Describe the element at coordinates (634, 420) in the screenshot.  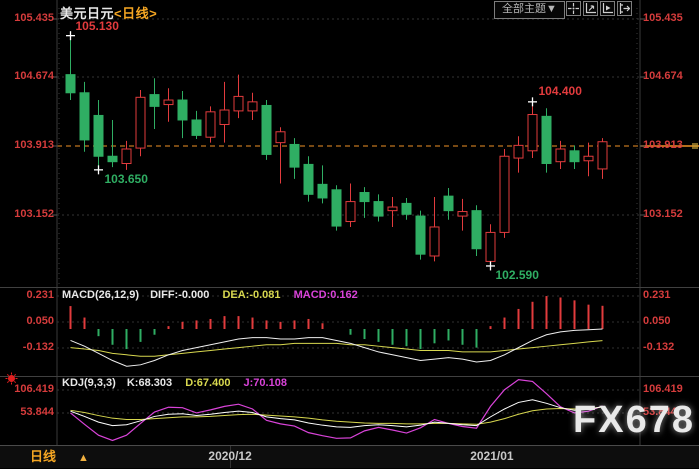
I see `fx678-watermark: FX678` at that location.